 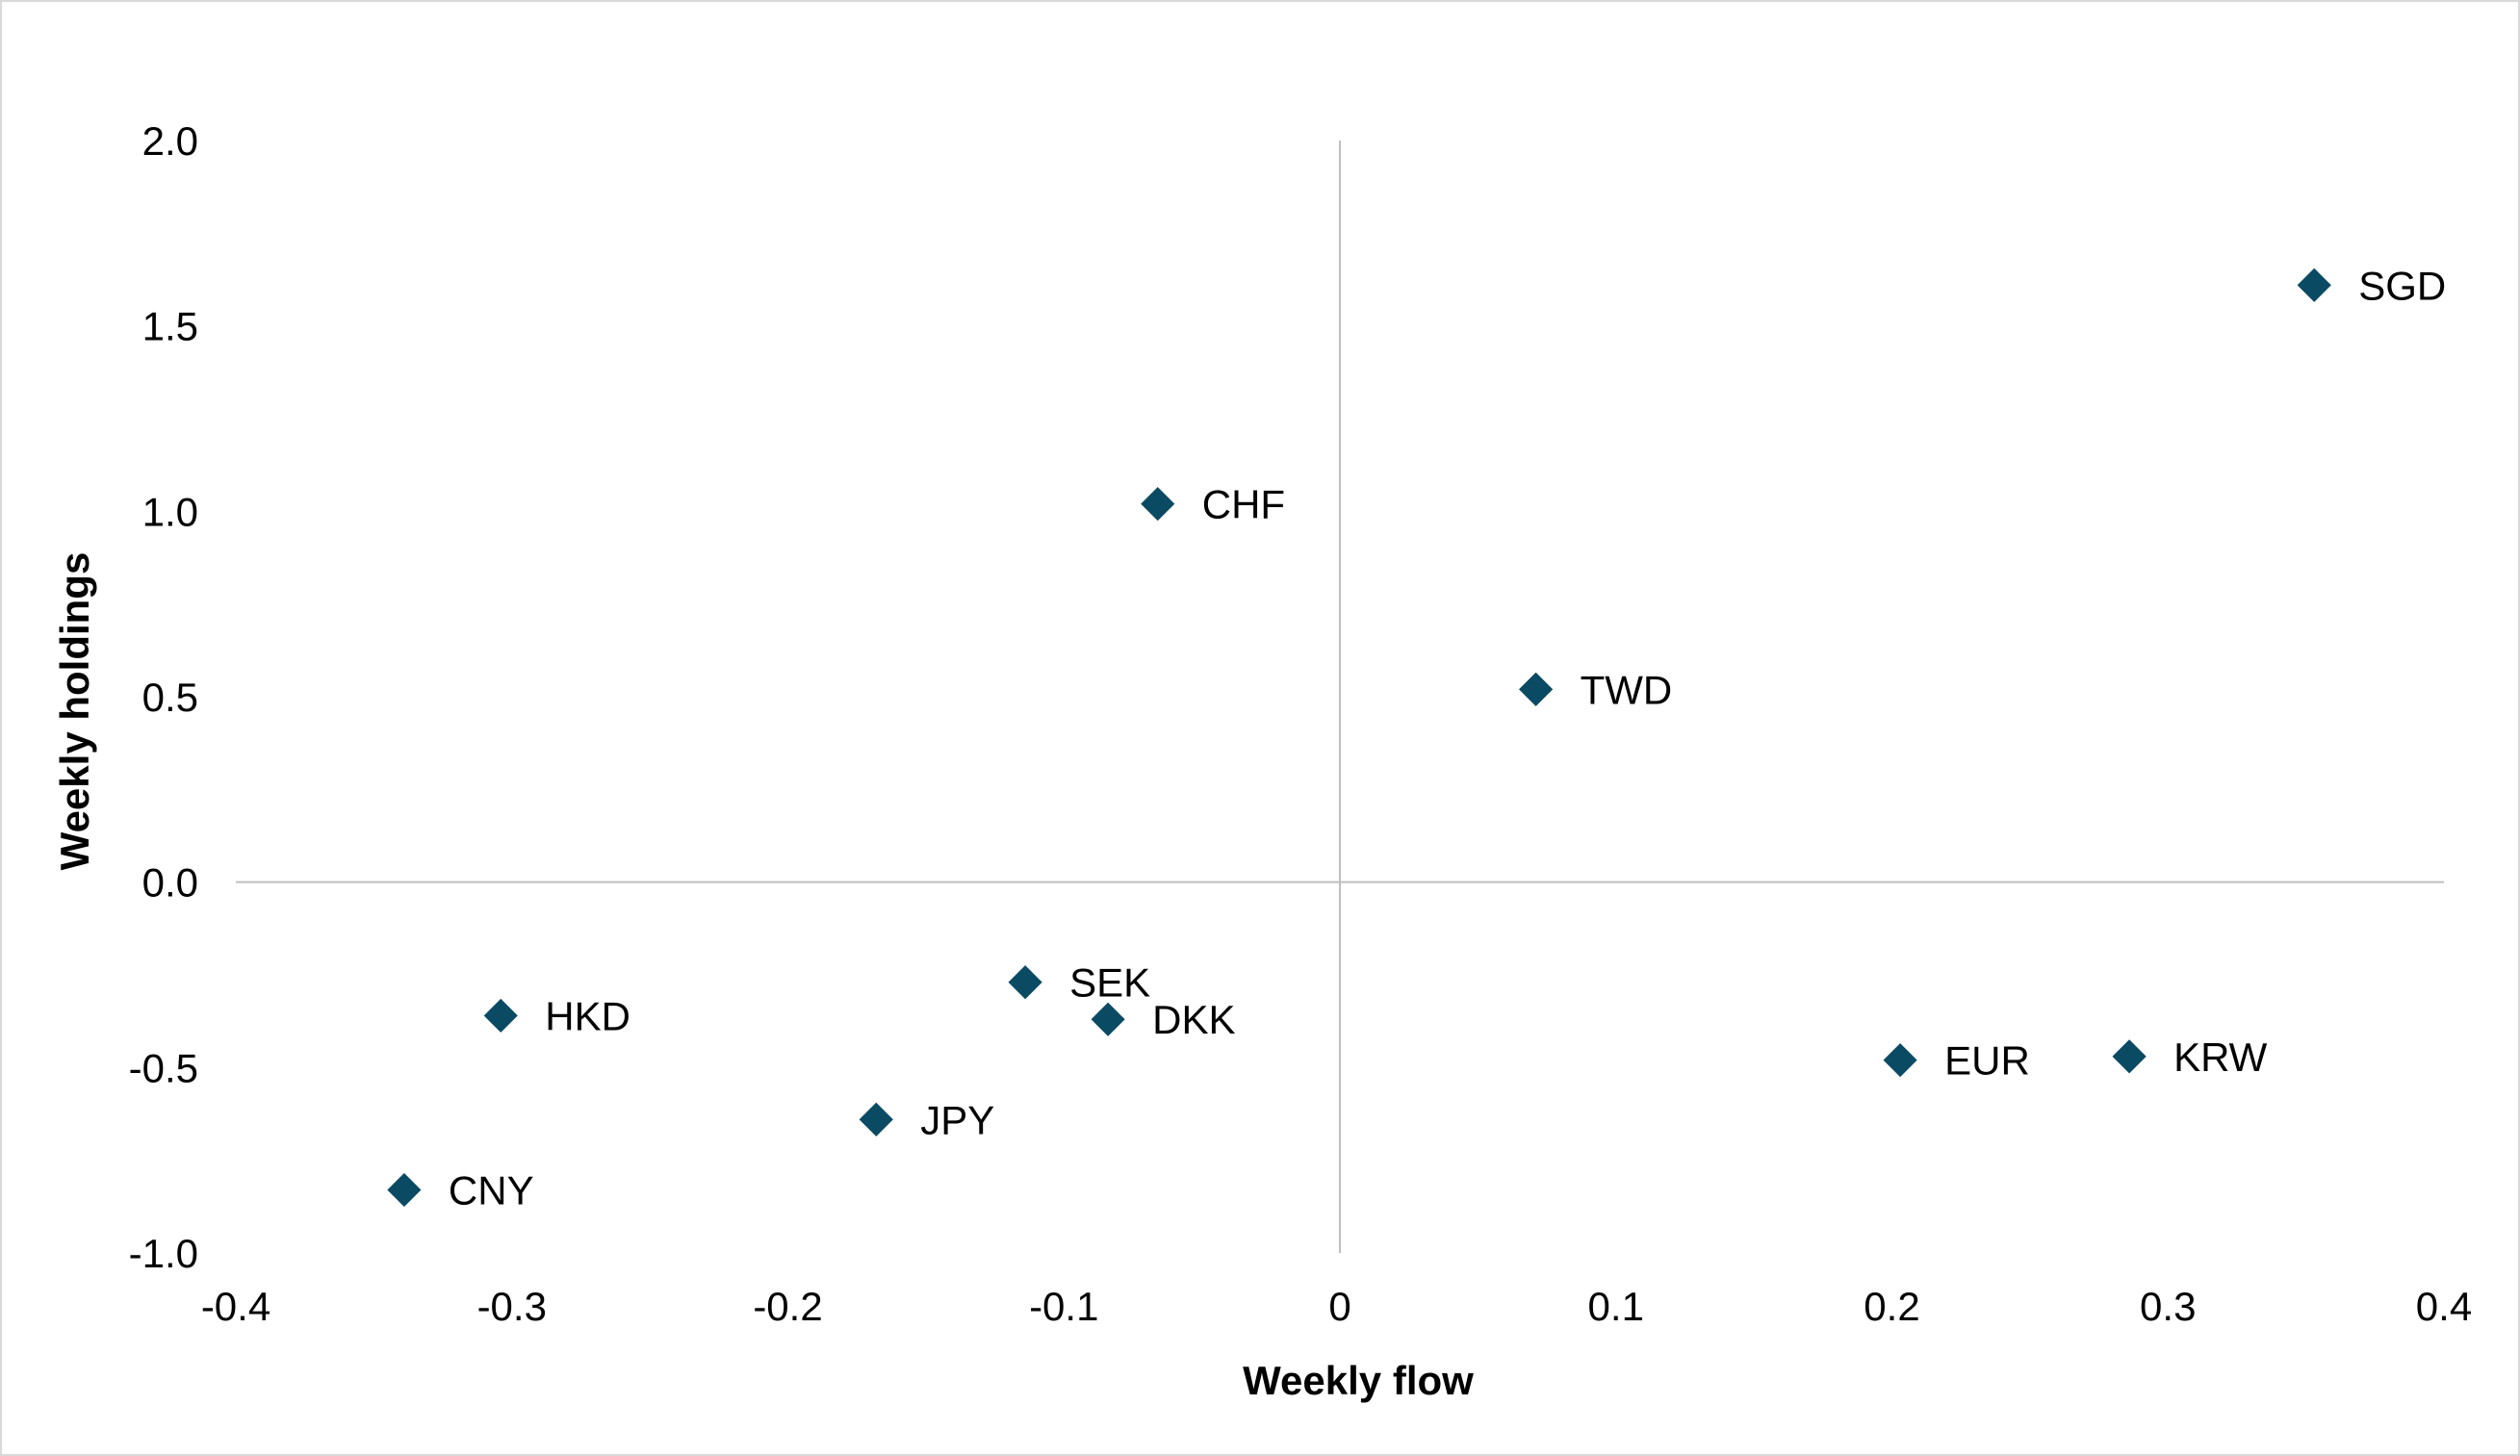 What do you see at coordinates (587, 1016) in the screenshot?
I see `point-label-hkd: HKD` at bounding box center [587, 1016].